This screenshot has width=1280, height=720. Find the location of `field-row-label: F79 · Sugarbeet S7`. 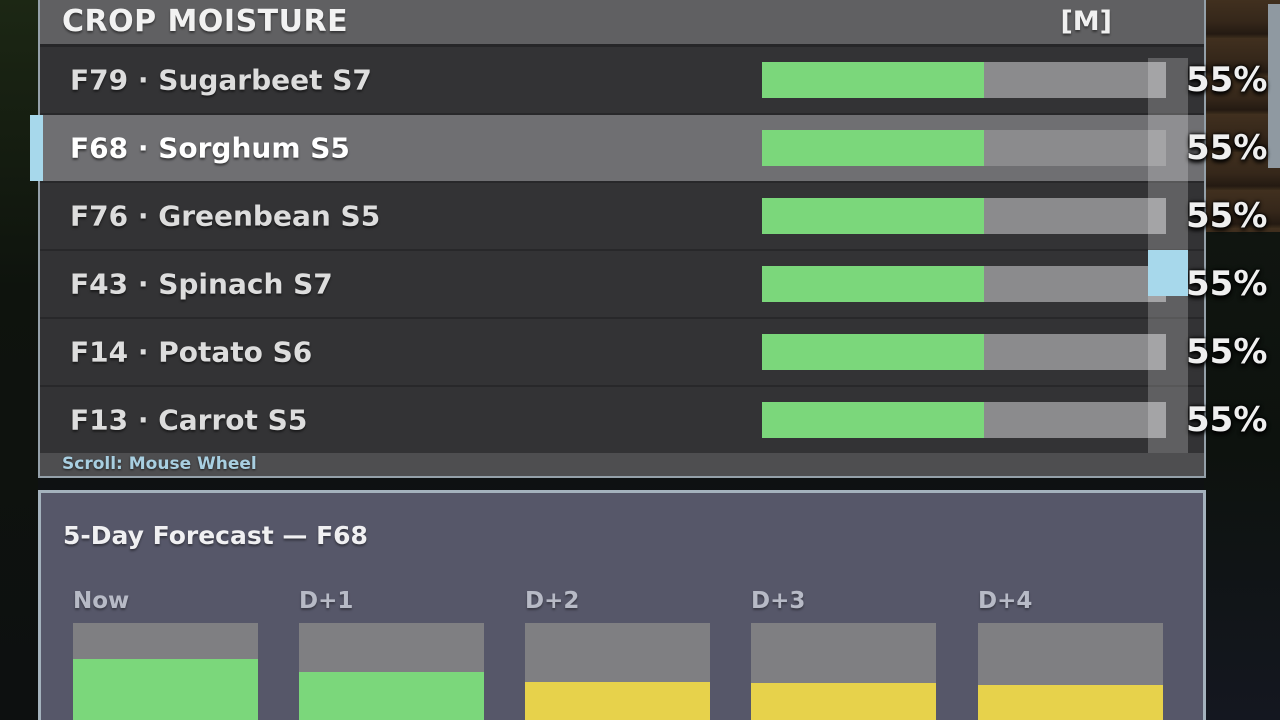

field-row-label: F79 · Sugarbeet S7 is located at coordinates (221, 80).